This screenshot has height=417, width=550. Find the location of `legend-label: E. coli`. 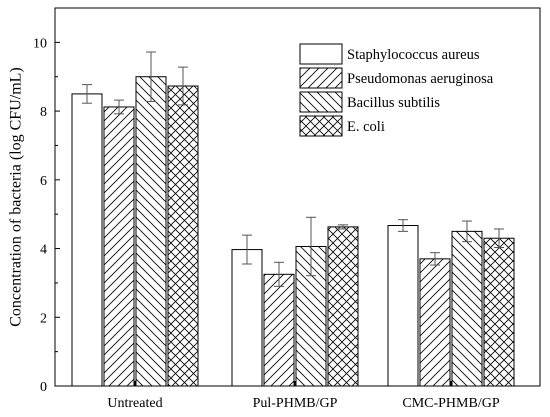

legend-label: E. coli is located at coordinates (366, 127).